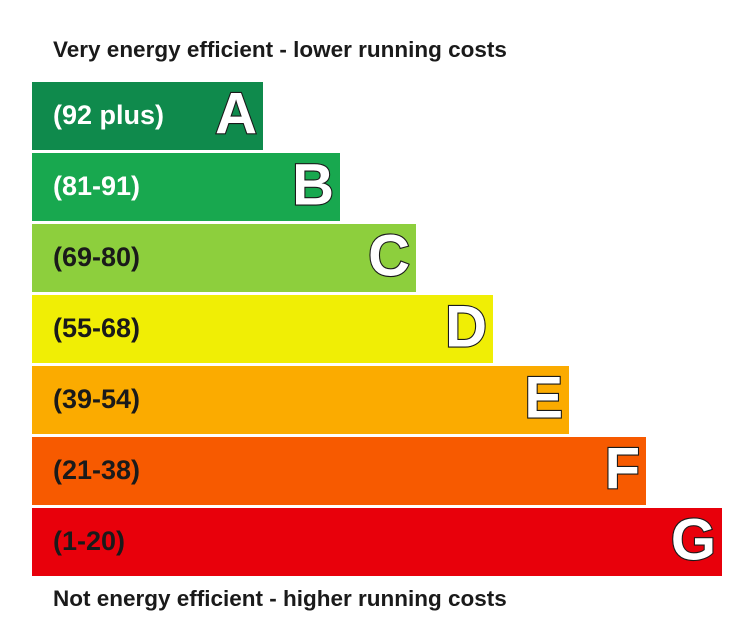 This screenshot has width=730, height=620. Describe the element at coordinates (97, 469) in the screenshot. I see `band-f-range: (21-38)` at that location.